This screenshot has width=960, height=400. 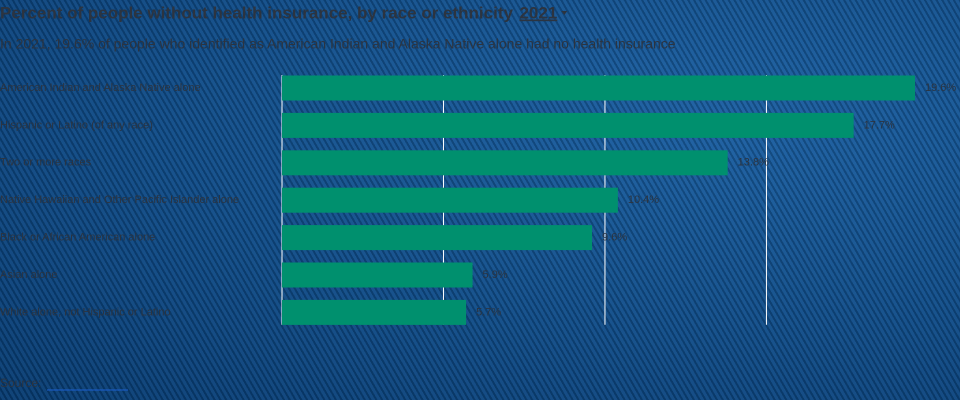 I want to click on dropdown-caret, so click(x=564, y=12).